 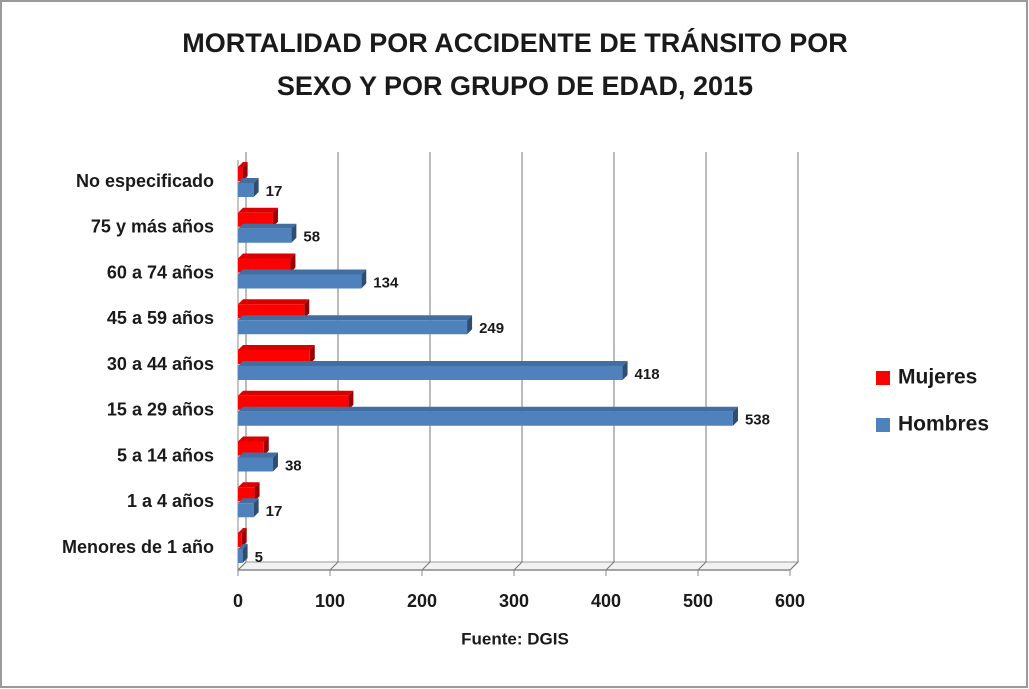 What do you see at coordinates (386, 282) in the screenshot?
I see `value-label: 134` at bounding box center [386, 282].